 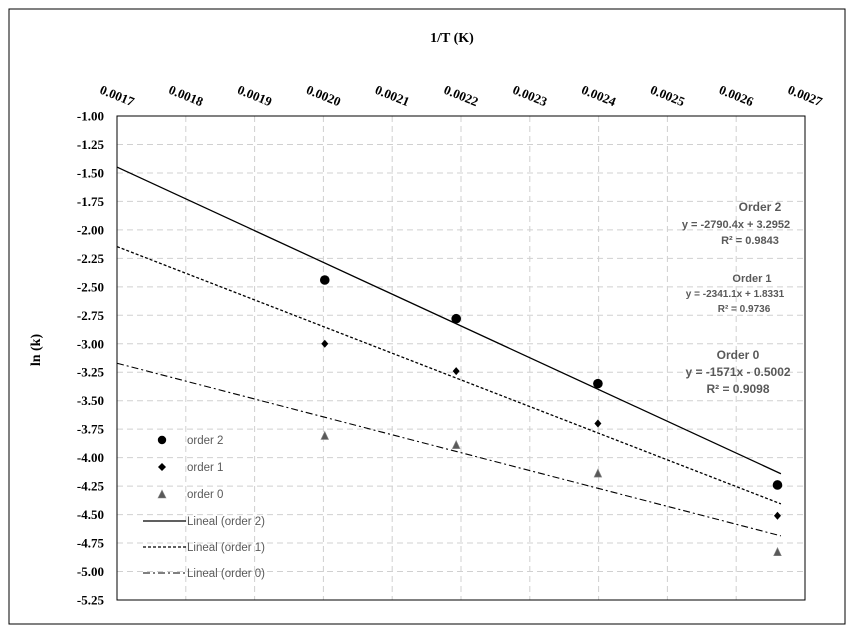 I want to click on legend-item-lineal-order-2: Lineal (order 2), so click(x=204, y=522).